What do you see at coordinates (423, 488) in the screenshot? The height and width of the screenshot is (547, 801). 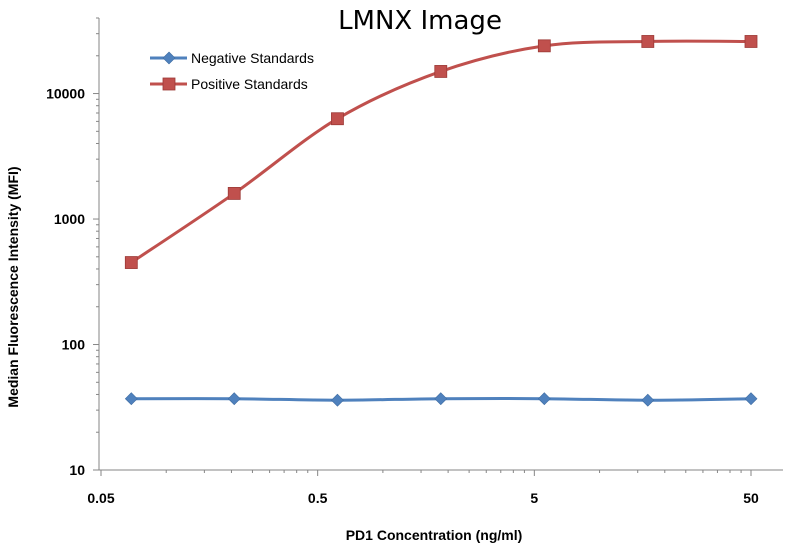 I see `x-axis-ticks: 0.05 0.5 5 50` at bounding box center [423, 488].